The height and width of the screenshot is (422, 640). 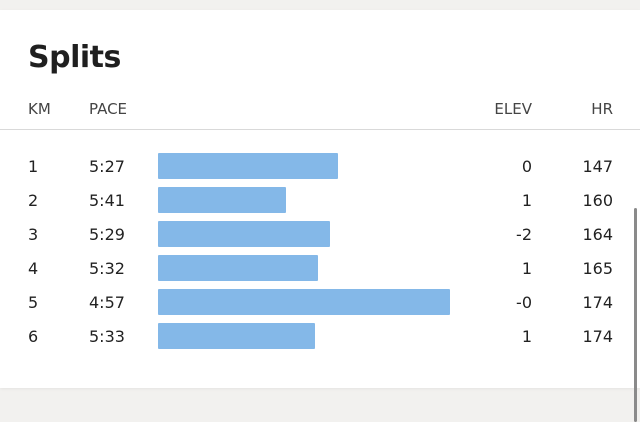 I want to click on splits-title: Splits, so click(x=74, y=57).